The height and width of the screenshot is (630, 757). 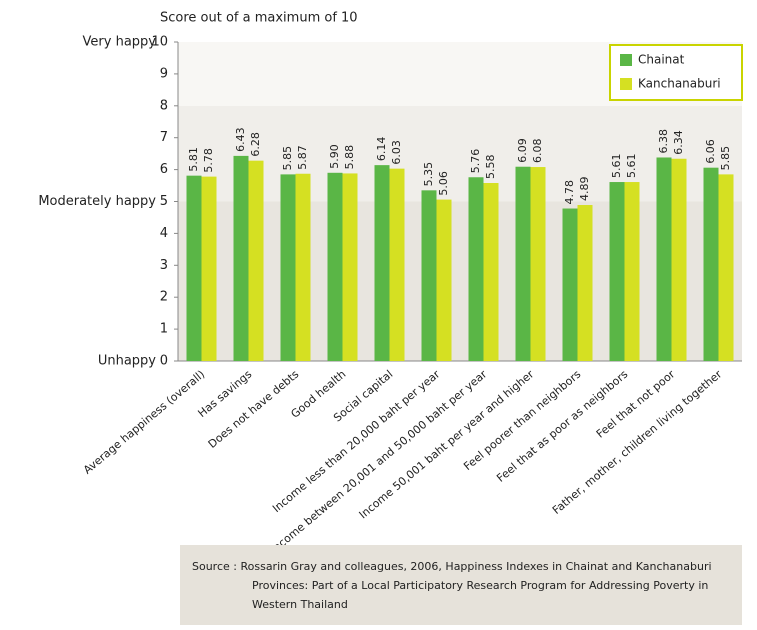 I want to click on y-axis-title: Score out of a maximum of 10, so click(x=259, y=18).